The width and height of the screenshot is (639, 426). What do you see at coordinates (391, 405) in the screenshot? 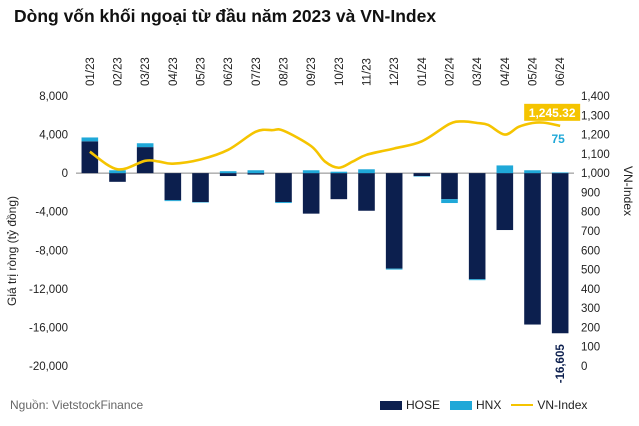
I see `legend-swatch-hose` at bounding box center [391, 405].